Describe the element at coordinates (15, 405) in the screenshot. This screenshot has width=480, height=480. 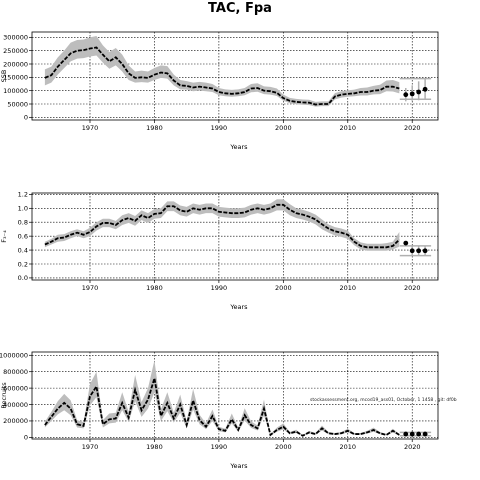
I see `y-tick-label: 400000` at that location.